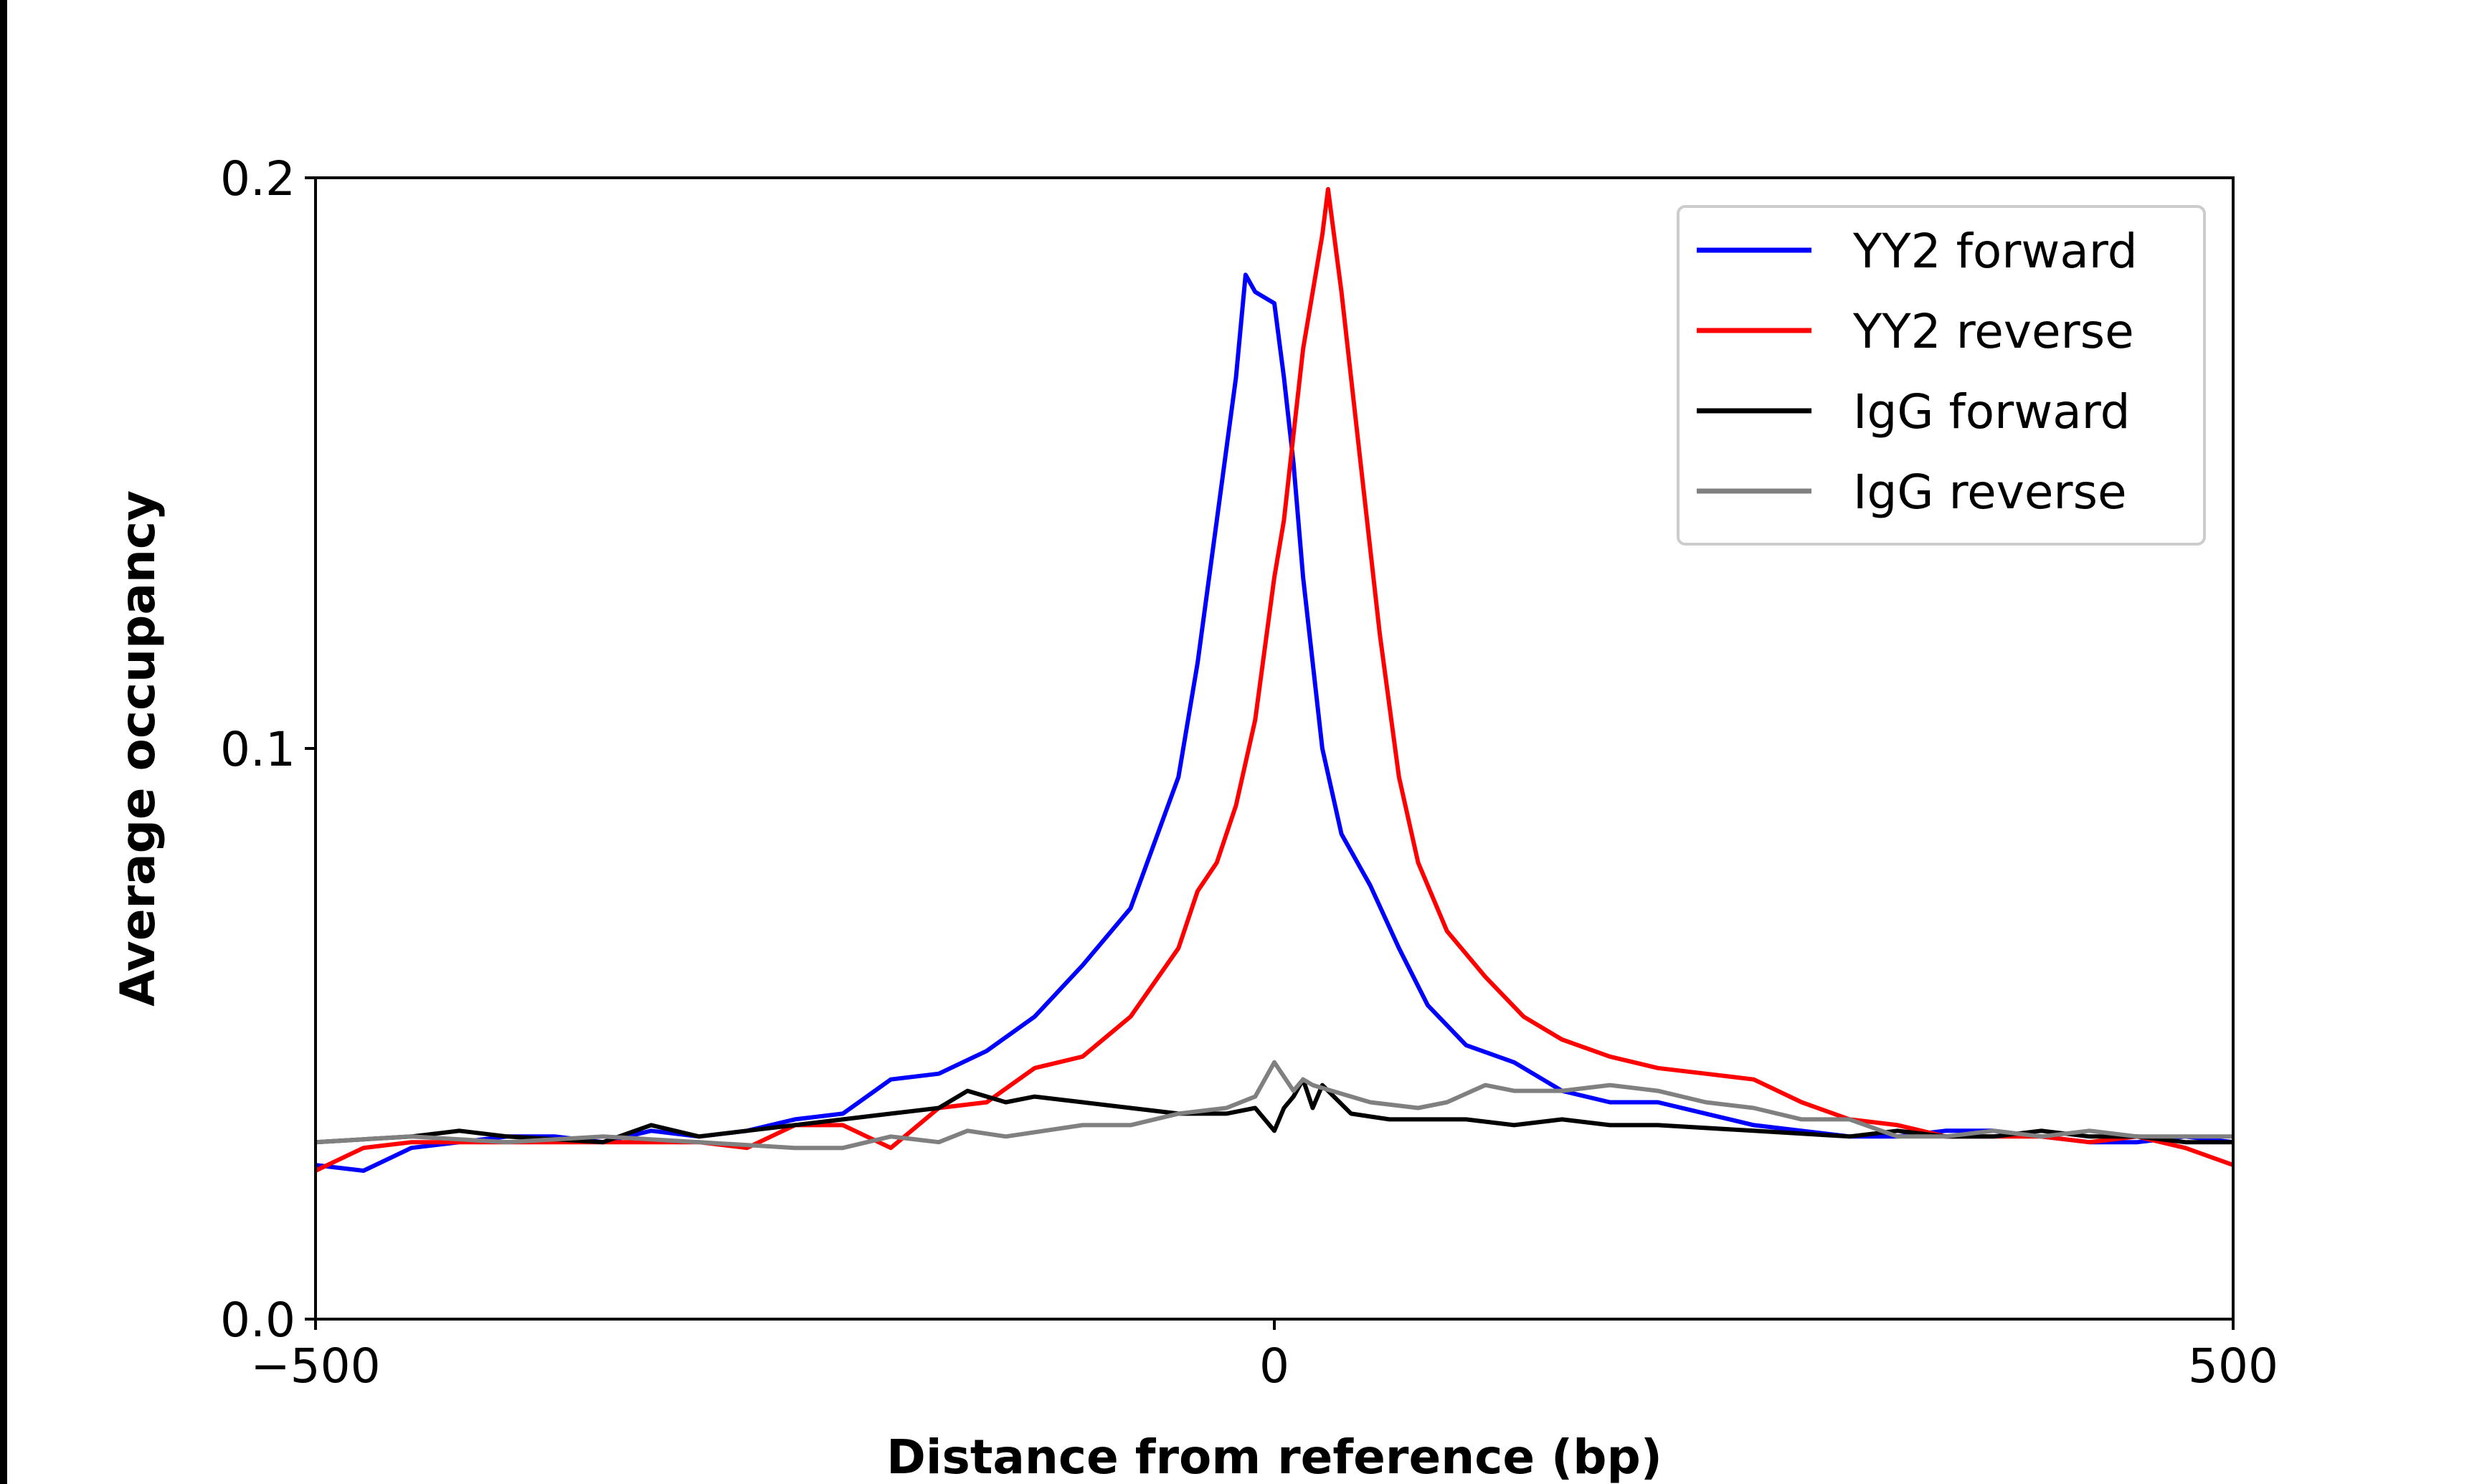 This screenshot has width=2487, height=1484. I want to click on x-tick-label: −500, so click(315, 1366).